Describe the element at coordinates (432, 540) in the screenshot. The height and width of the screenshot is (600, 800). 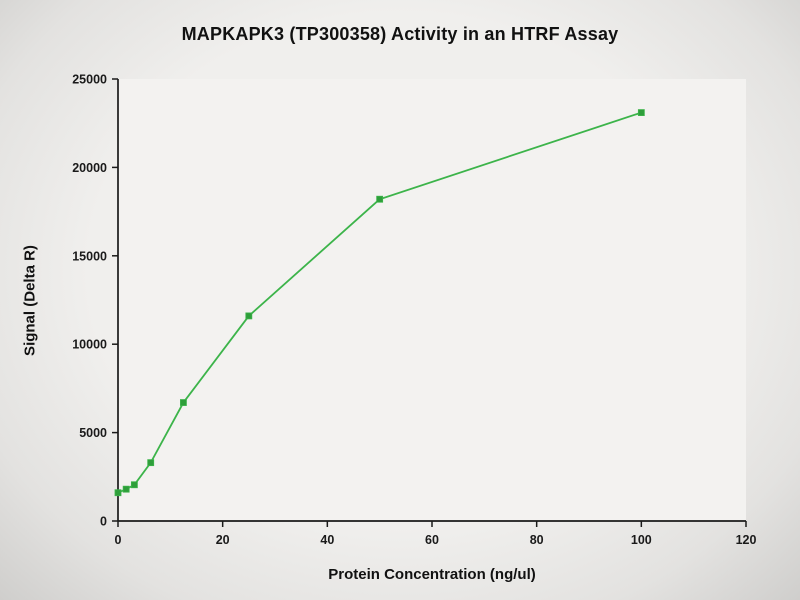
I see `x-tick-label: 60` at that location.